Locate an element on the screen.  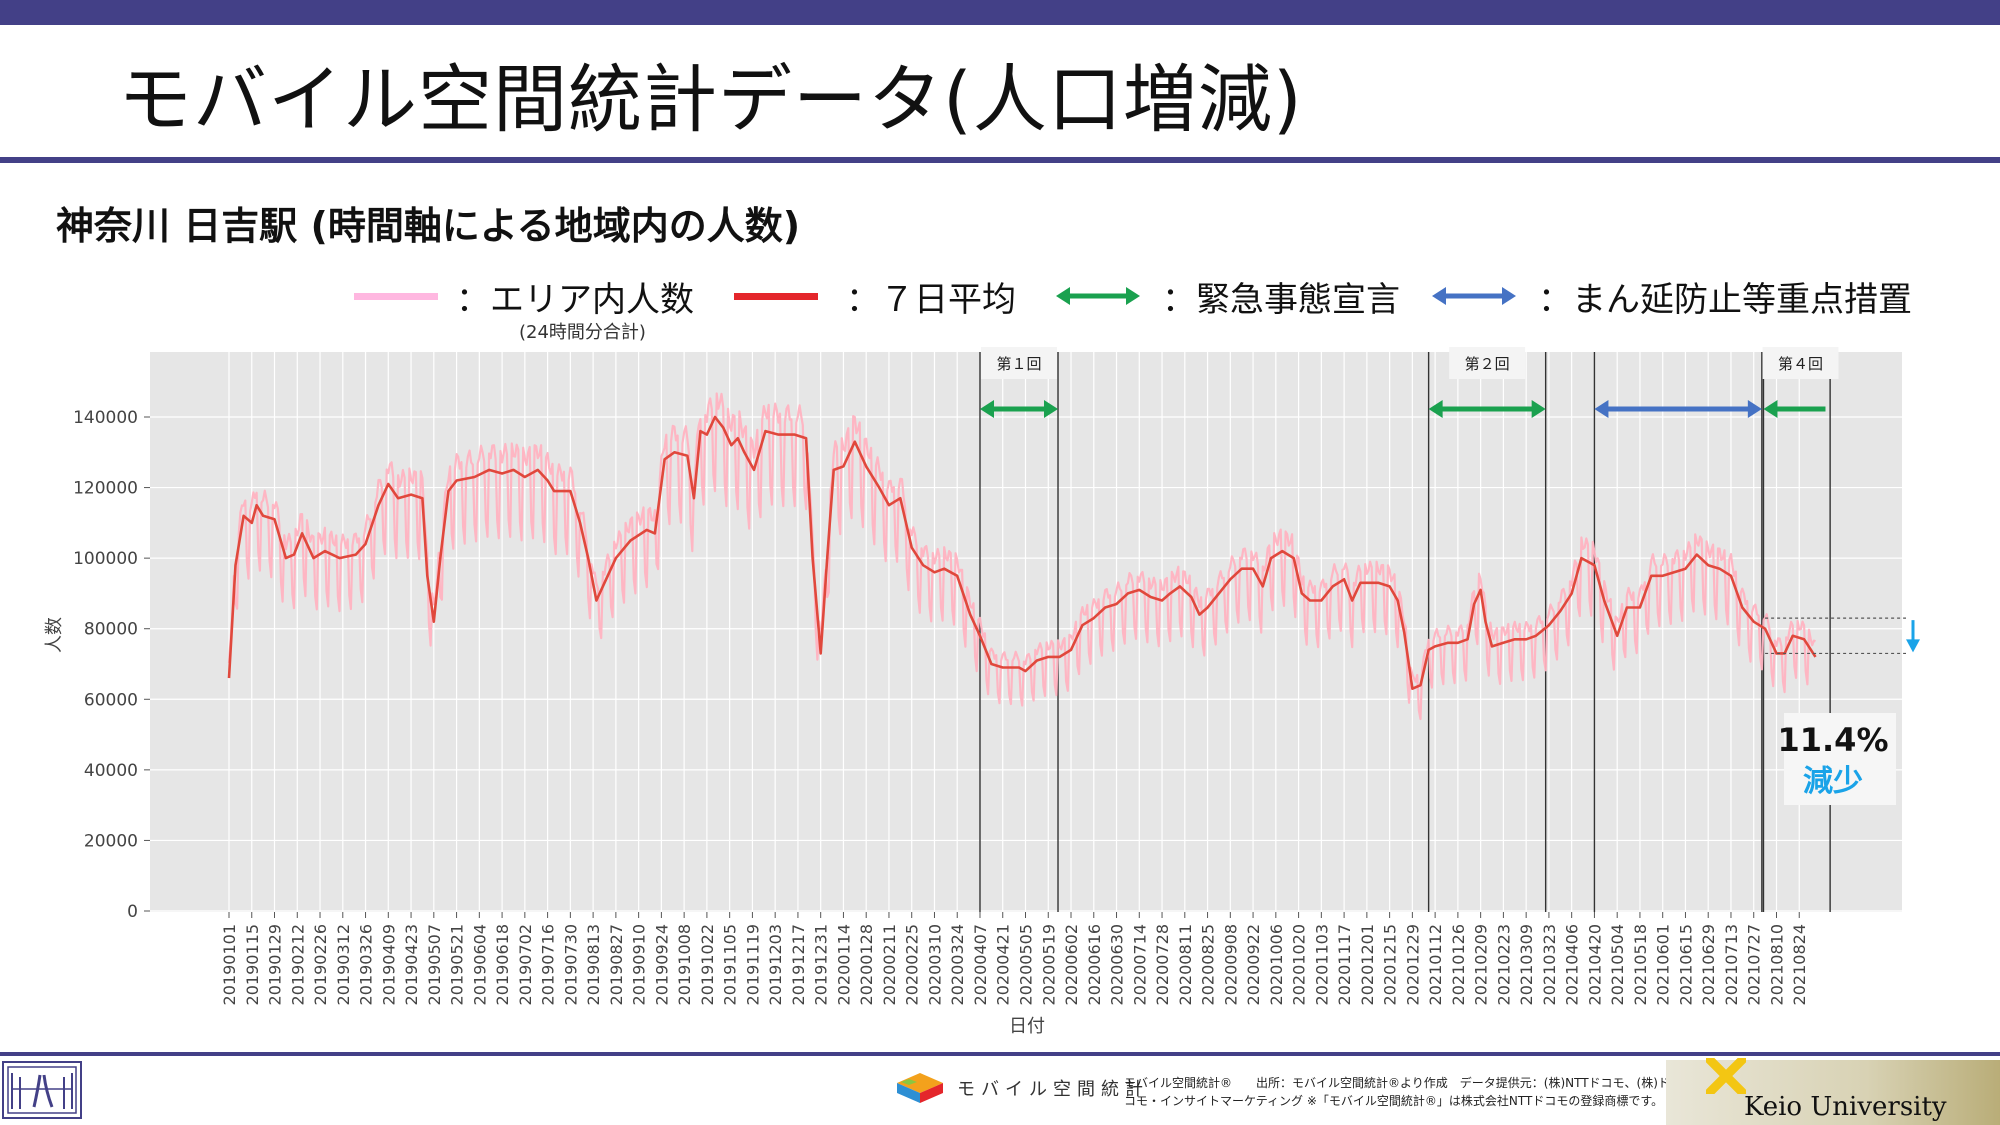
x-tick-label: 20210309 is located at coordinates (1526, 964).